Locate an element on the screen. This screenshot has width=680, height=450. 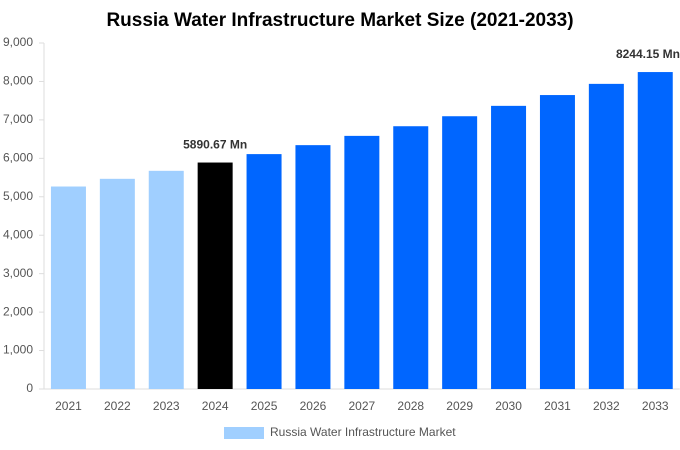
value-label: 8244.15 Mn is located at coordinates (648, 54).